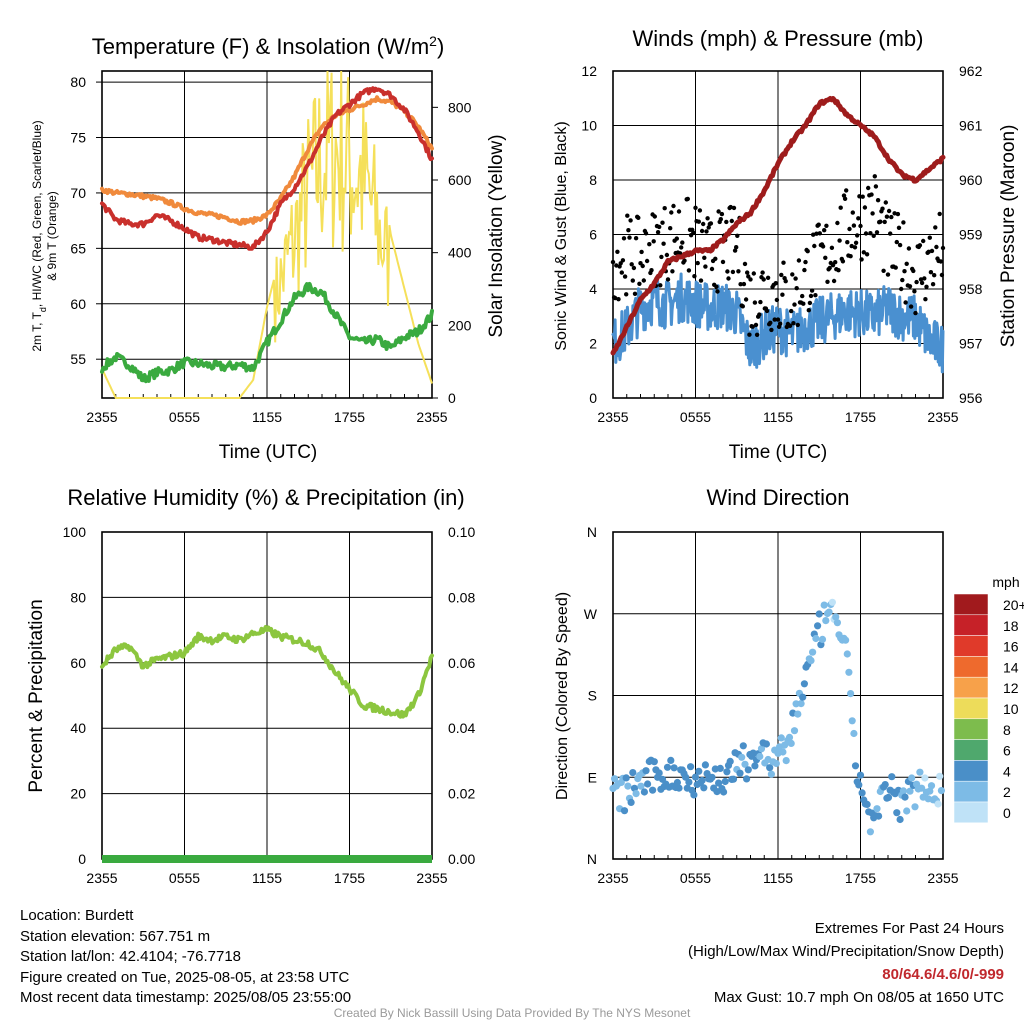 This screenshot has height=1024, width=1024. What do you see at coordinates (695, 878) in the screenshot?
I see `x-tick-label: 0555` at bounding box center [695, 878].